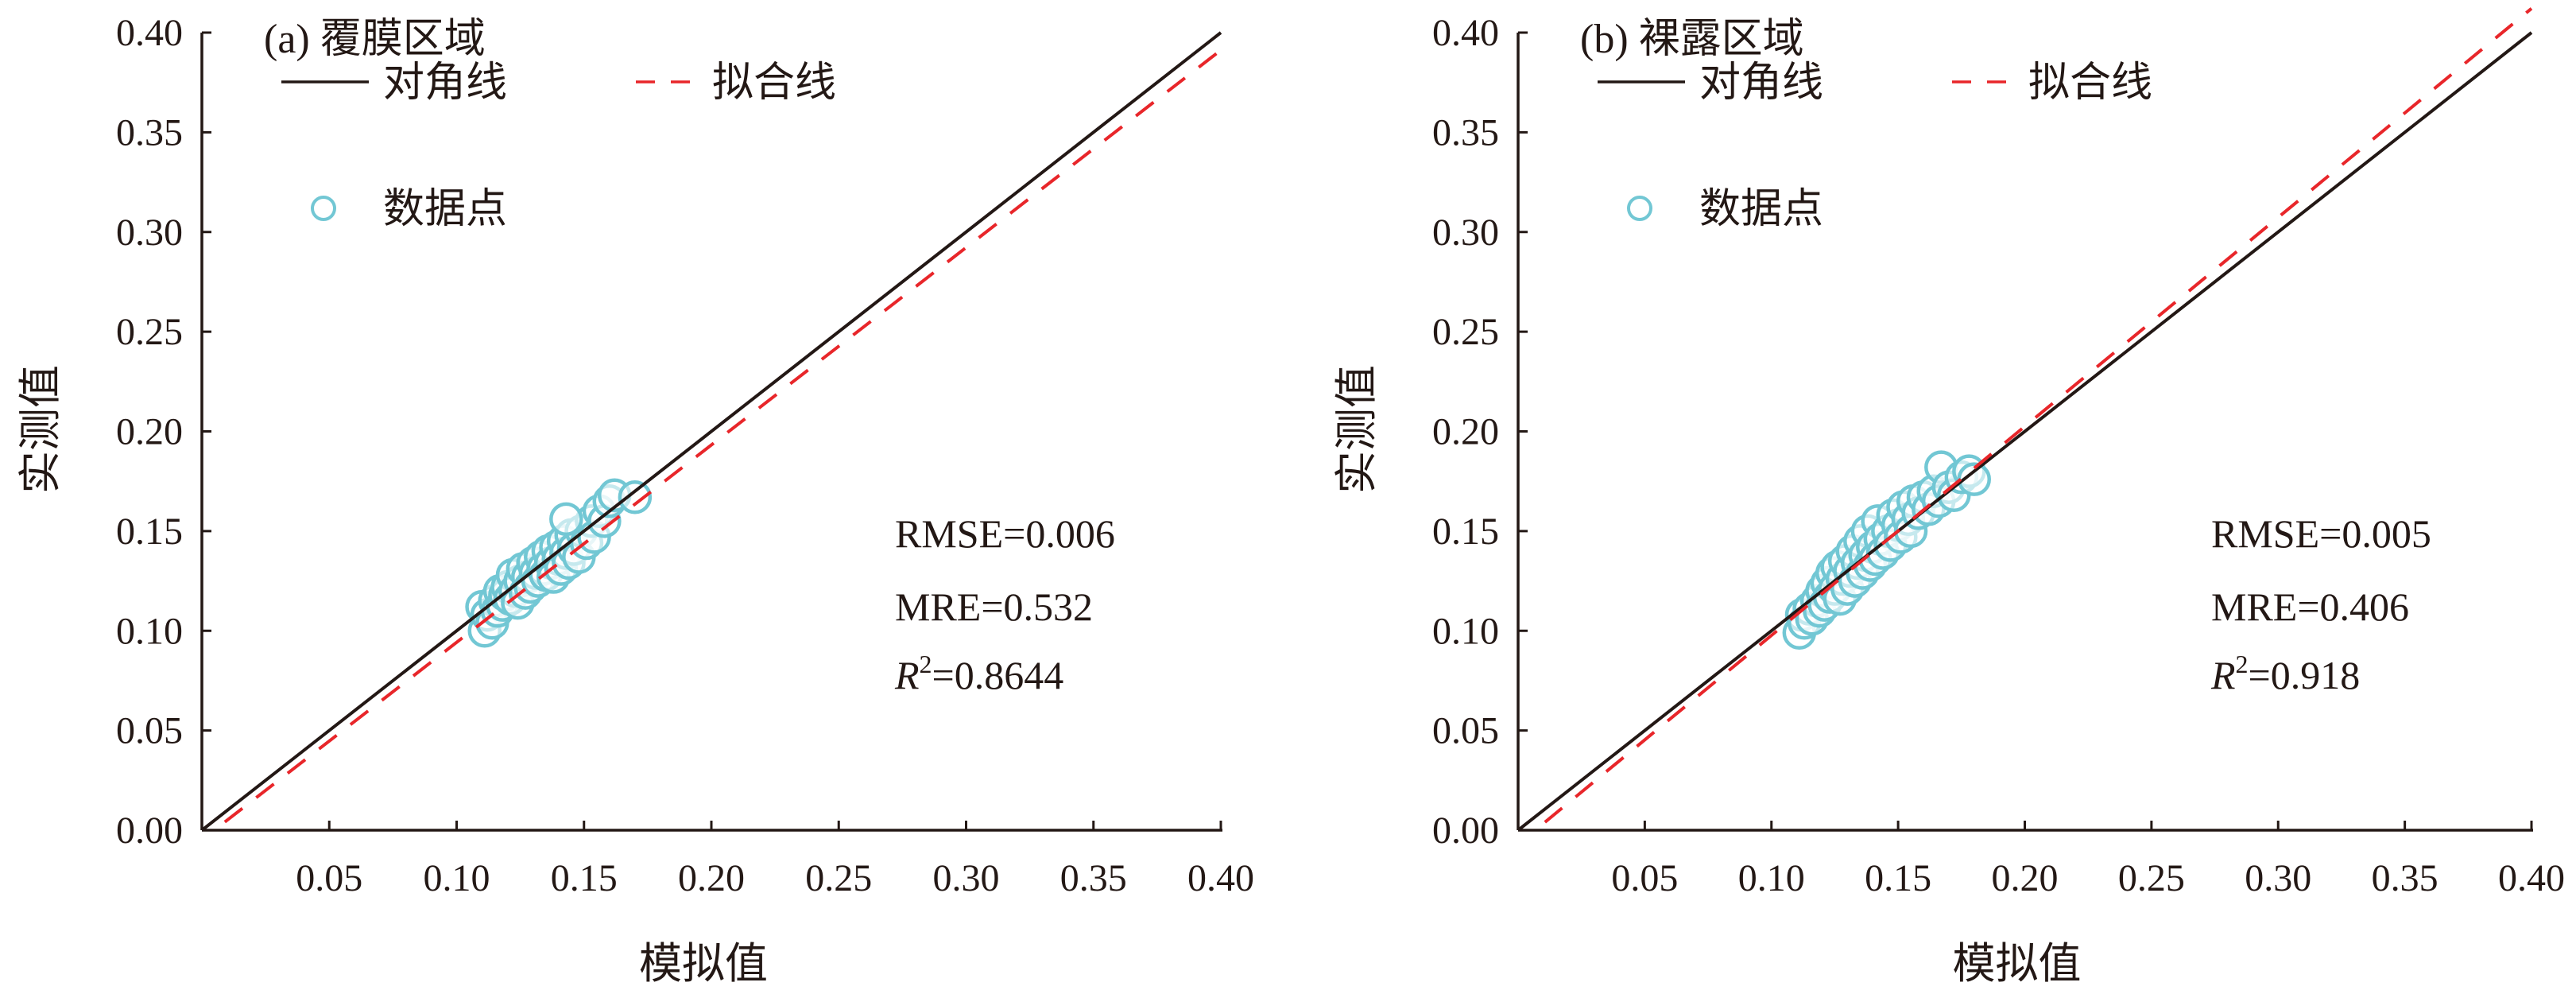  I want to click on r2-text: R2=0.918, so click(2285, 673).